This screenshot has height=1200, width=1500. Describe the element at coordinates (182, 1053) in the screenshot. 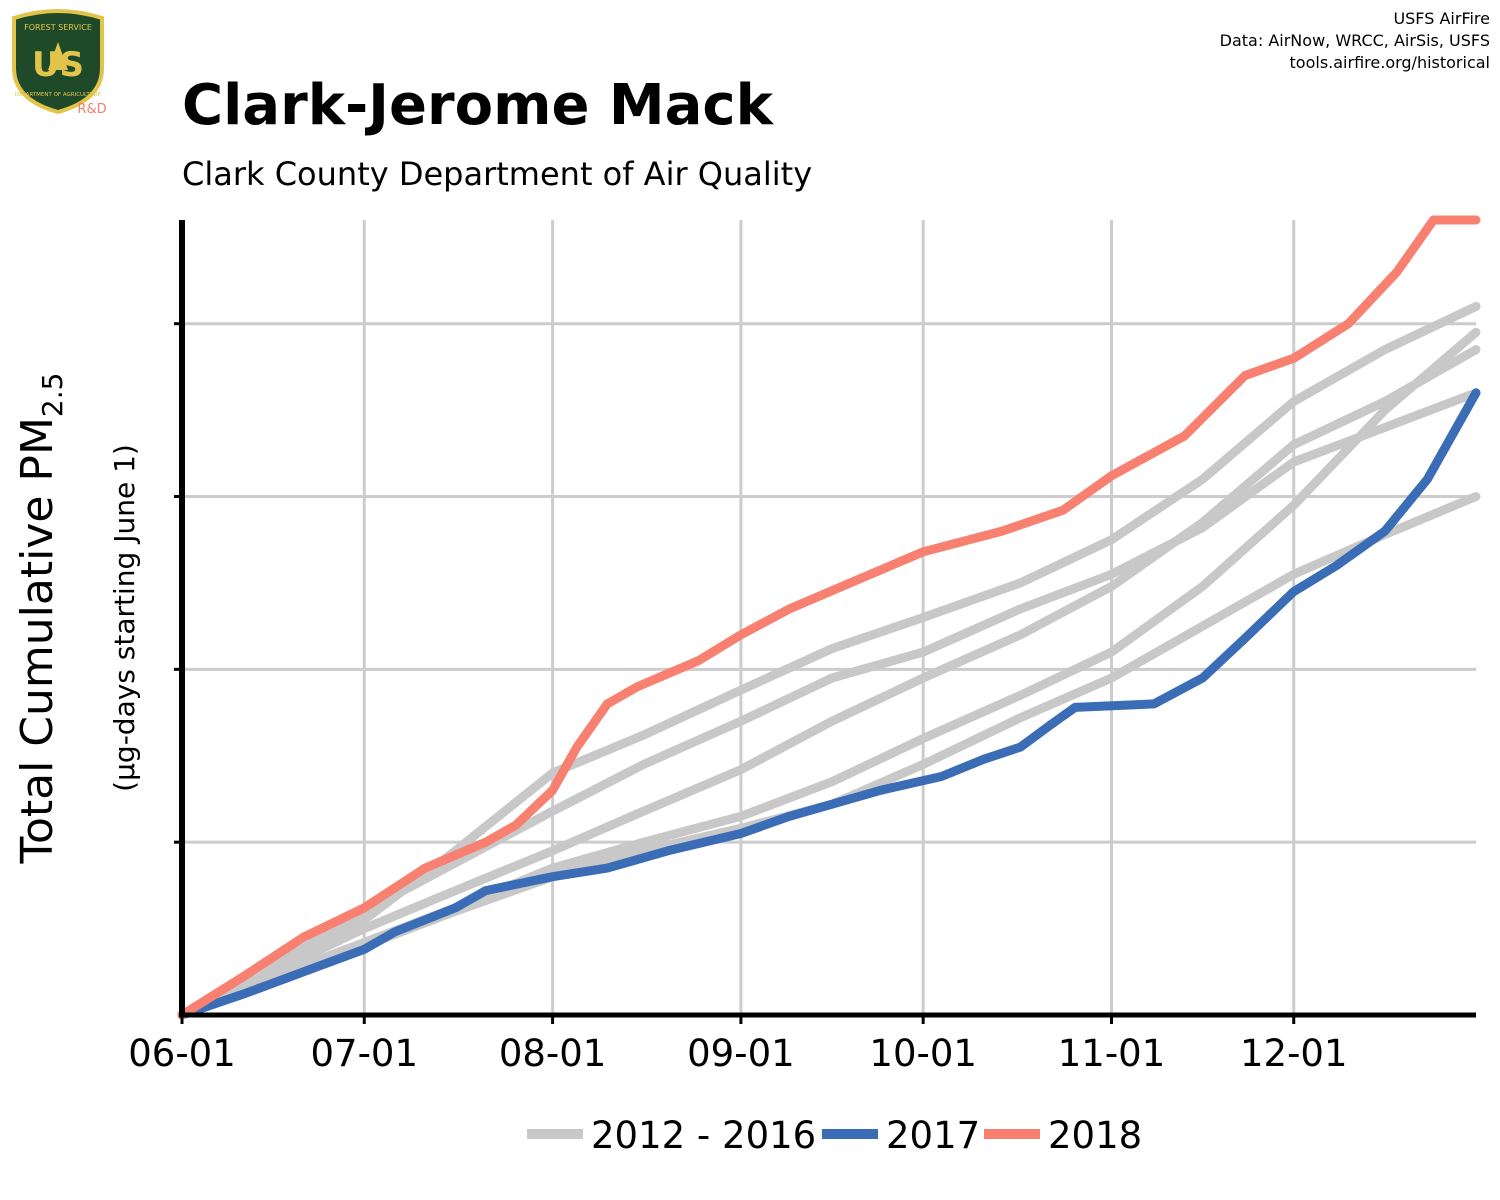

I see `x-tick-label: 06-01` at that location.